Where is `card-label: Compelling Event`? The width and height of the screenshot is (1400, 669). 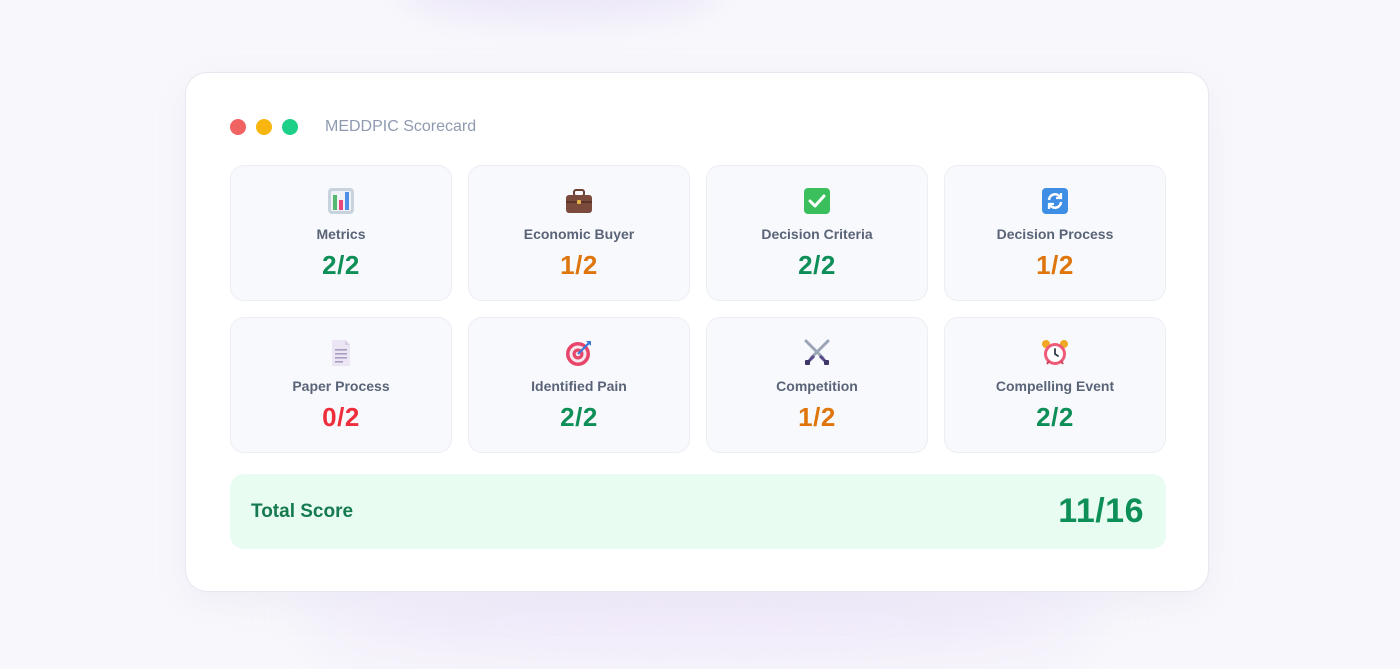 card-label: Compelling Event is located at coordinates (1055, 386).